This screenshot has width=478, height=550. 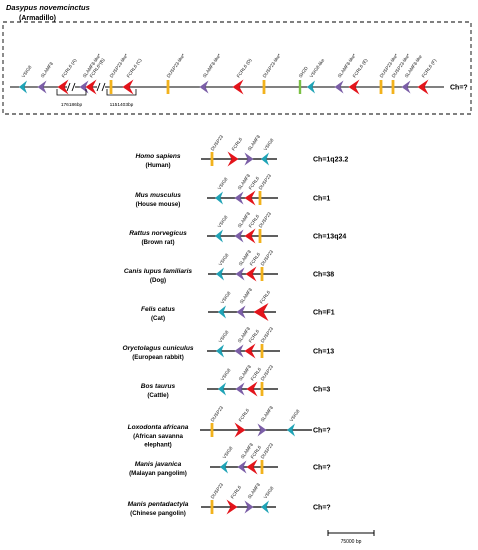 What do you see at coordinates (158, 386) in the screenshot?
I see `species-bos-taurus-name: Bos taurus` at bounding box center [158, 386].